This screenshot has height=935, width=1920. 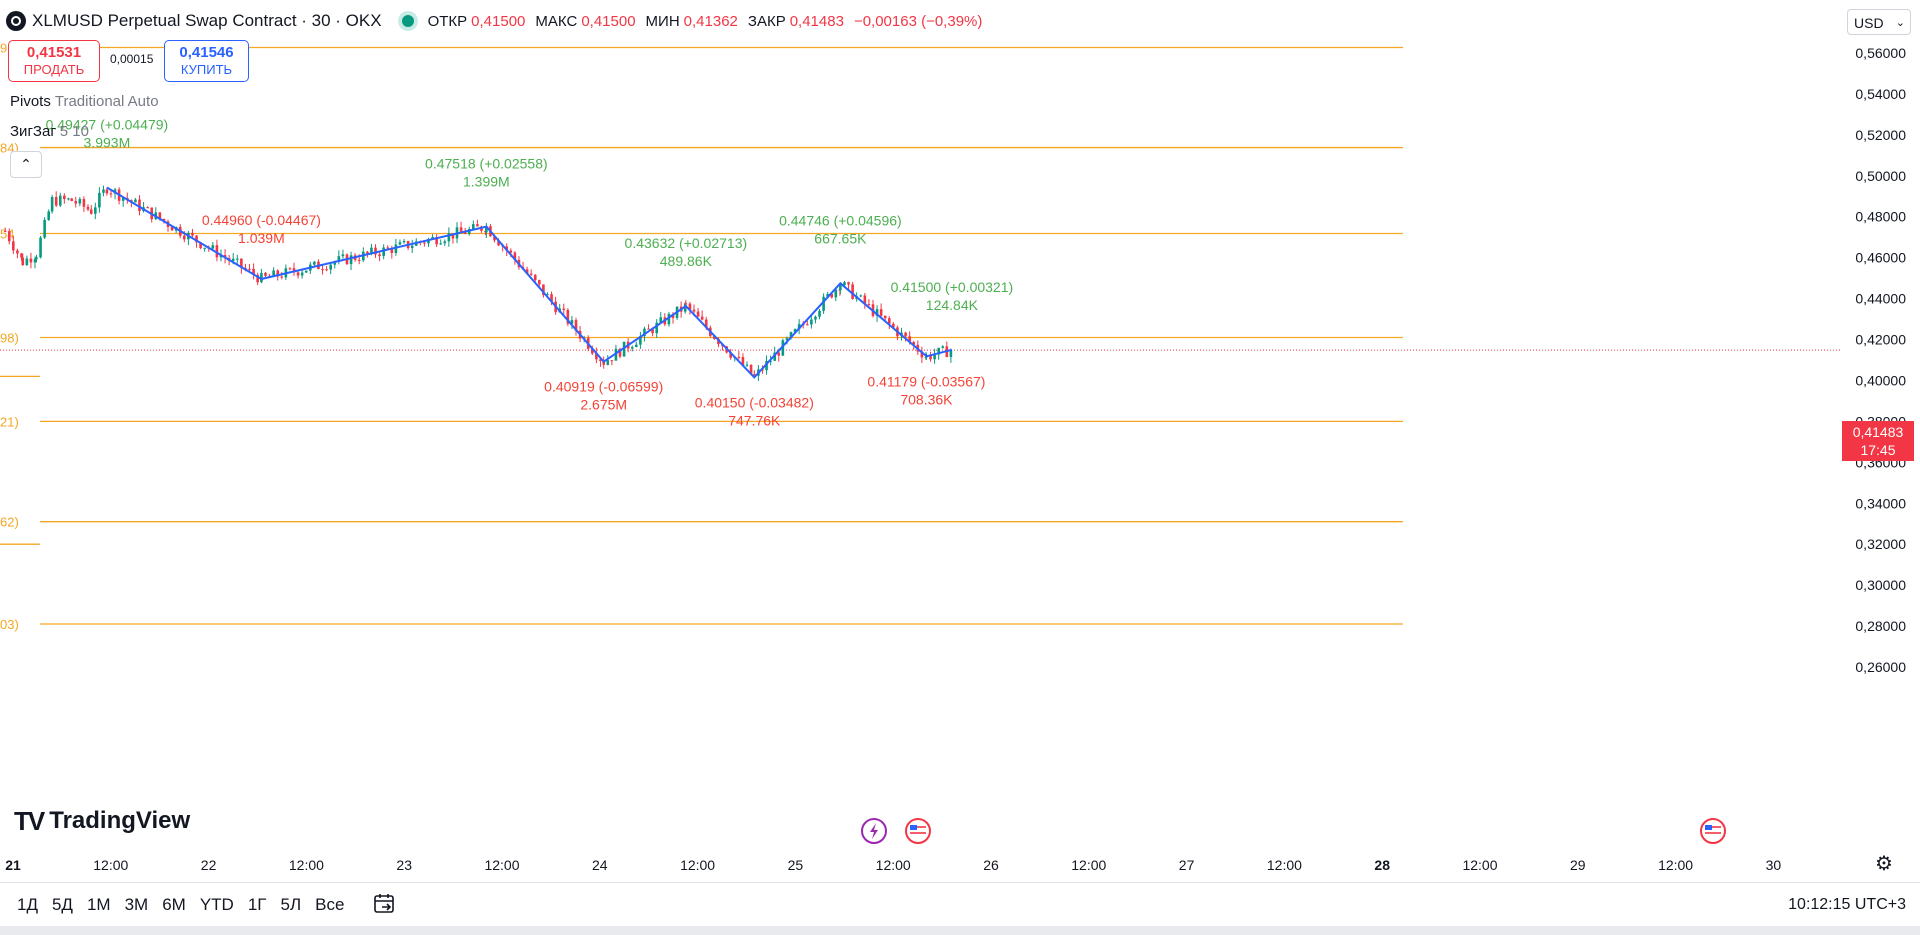 I want to click on range-button: 1Д, so click(x=27, y=904).